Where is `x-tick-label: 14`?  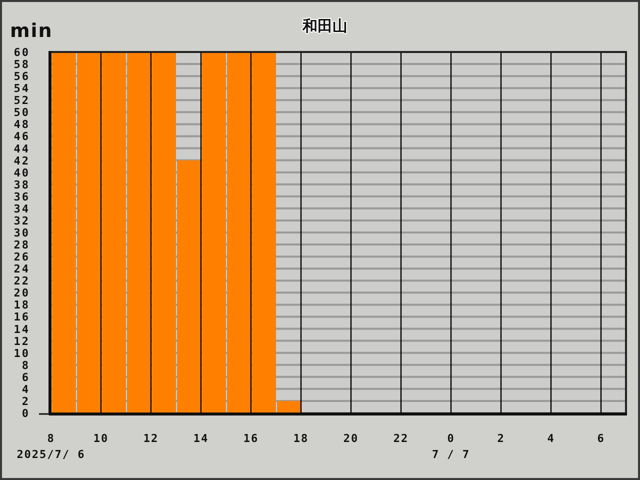
x-tick-label: 14 is located at coordinates (201, 438).